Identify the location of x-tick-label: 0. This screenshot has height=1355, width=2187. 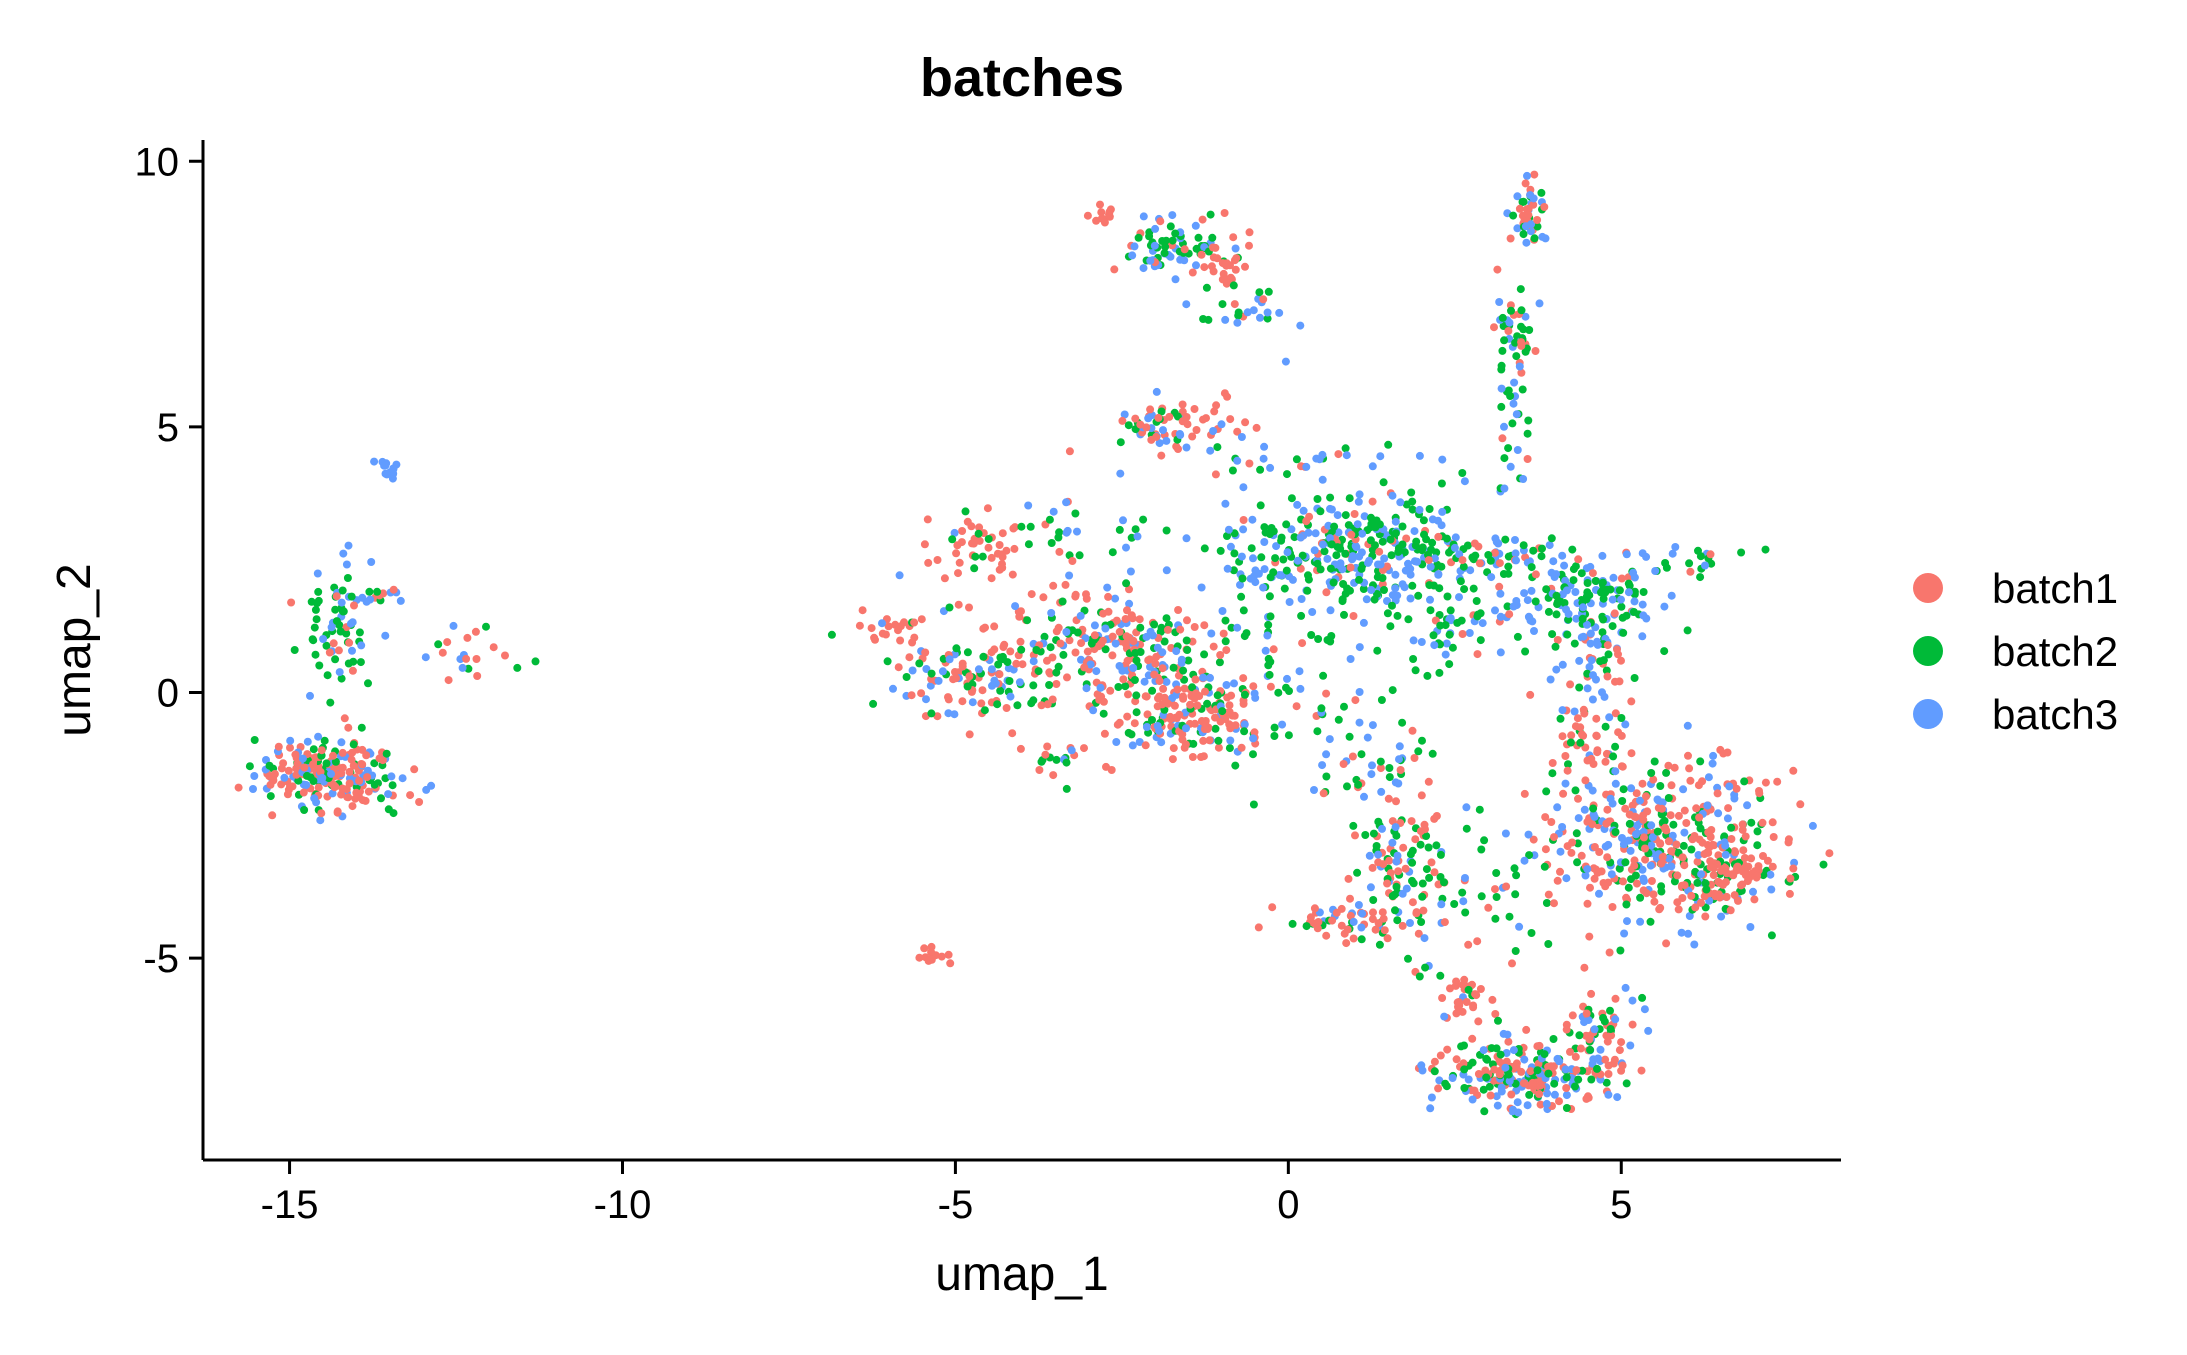
(1288, 1205).